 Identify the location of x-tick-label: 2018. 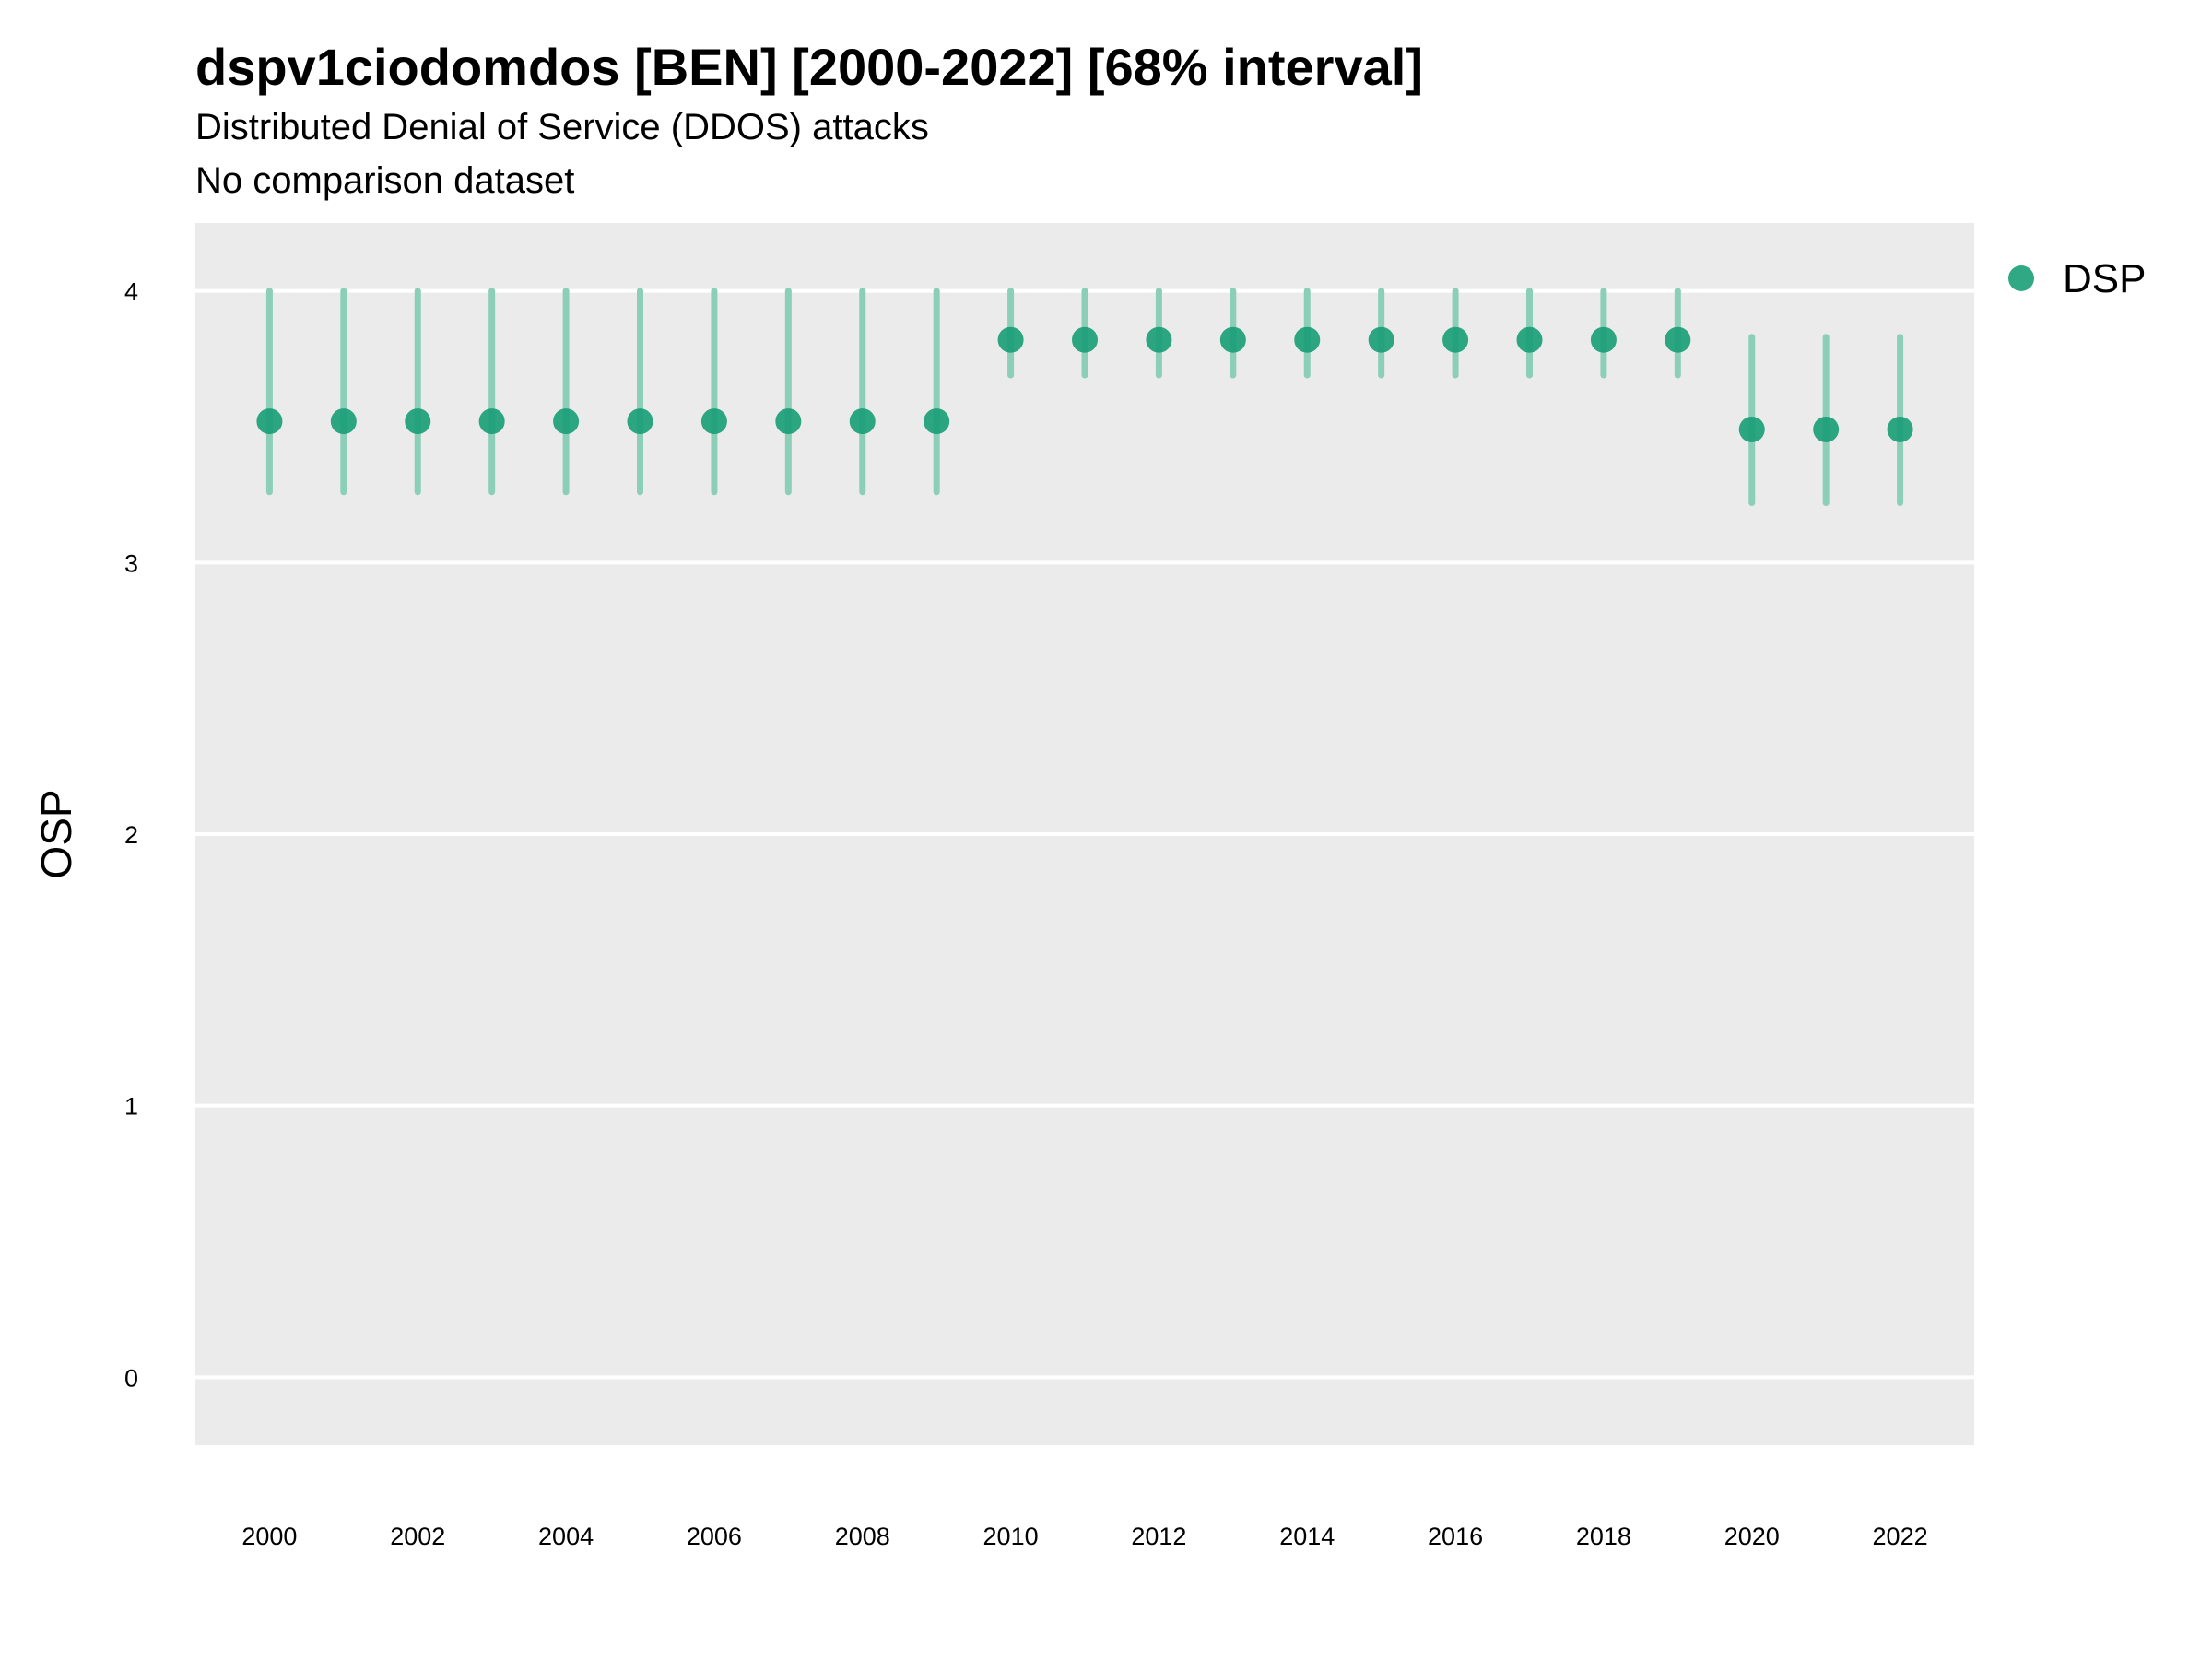
(1603, 1536).